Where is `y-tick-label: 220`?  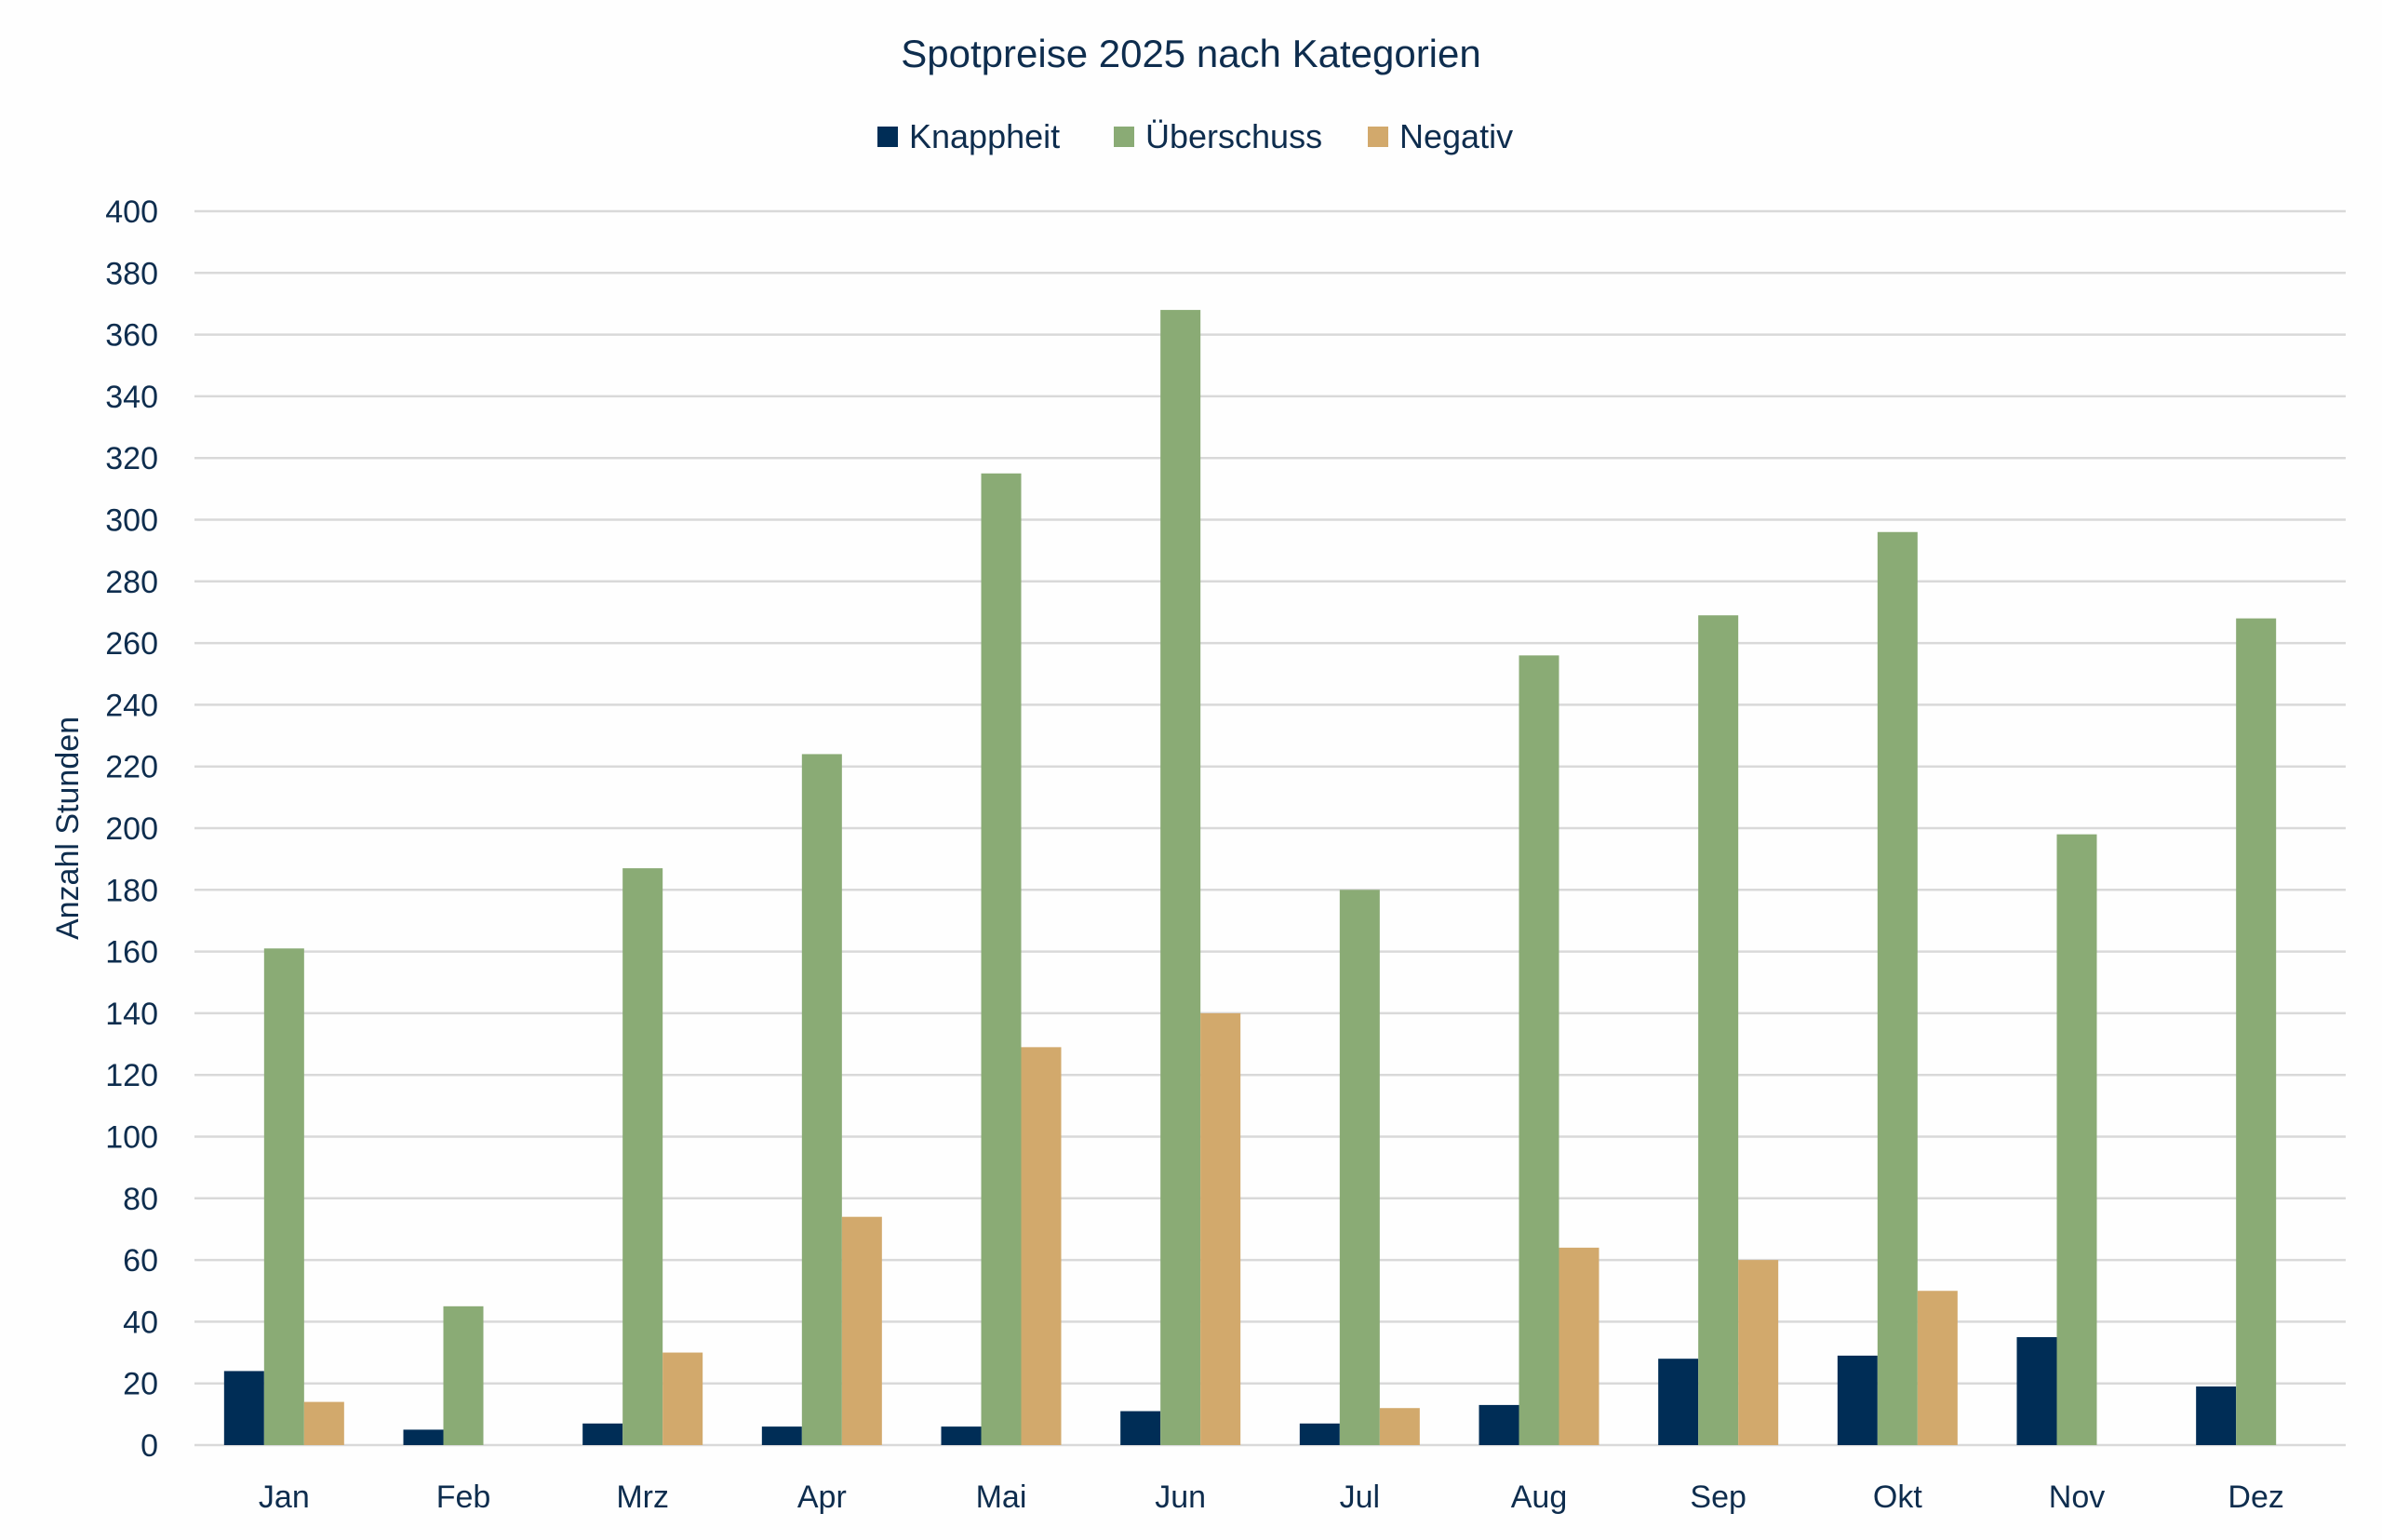
y-tick-label: 220 is located at coordinates (131, 767).